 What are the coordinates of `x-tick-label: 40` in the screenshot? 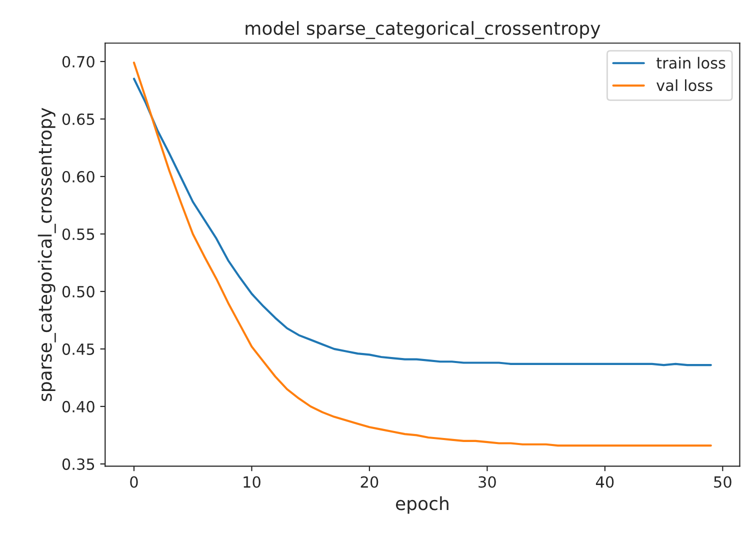 It's located at (605, 482).